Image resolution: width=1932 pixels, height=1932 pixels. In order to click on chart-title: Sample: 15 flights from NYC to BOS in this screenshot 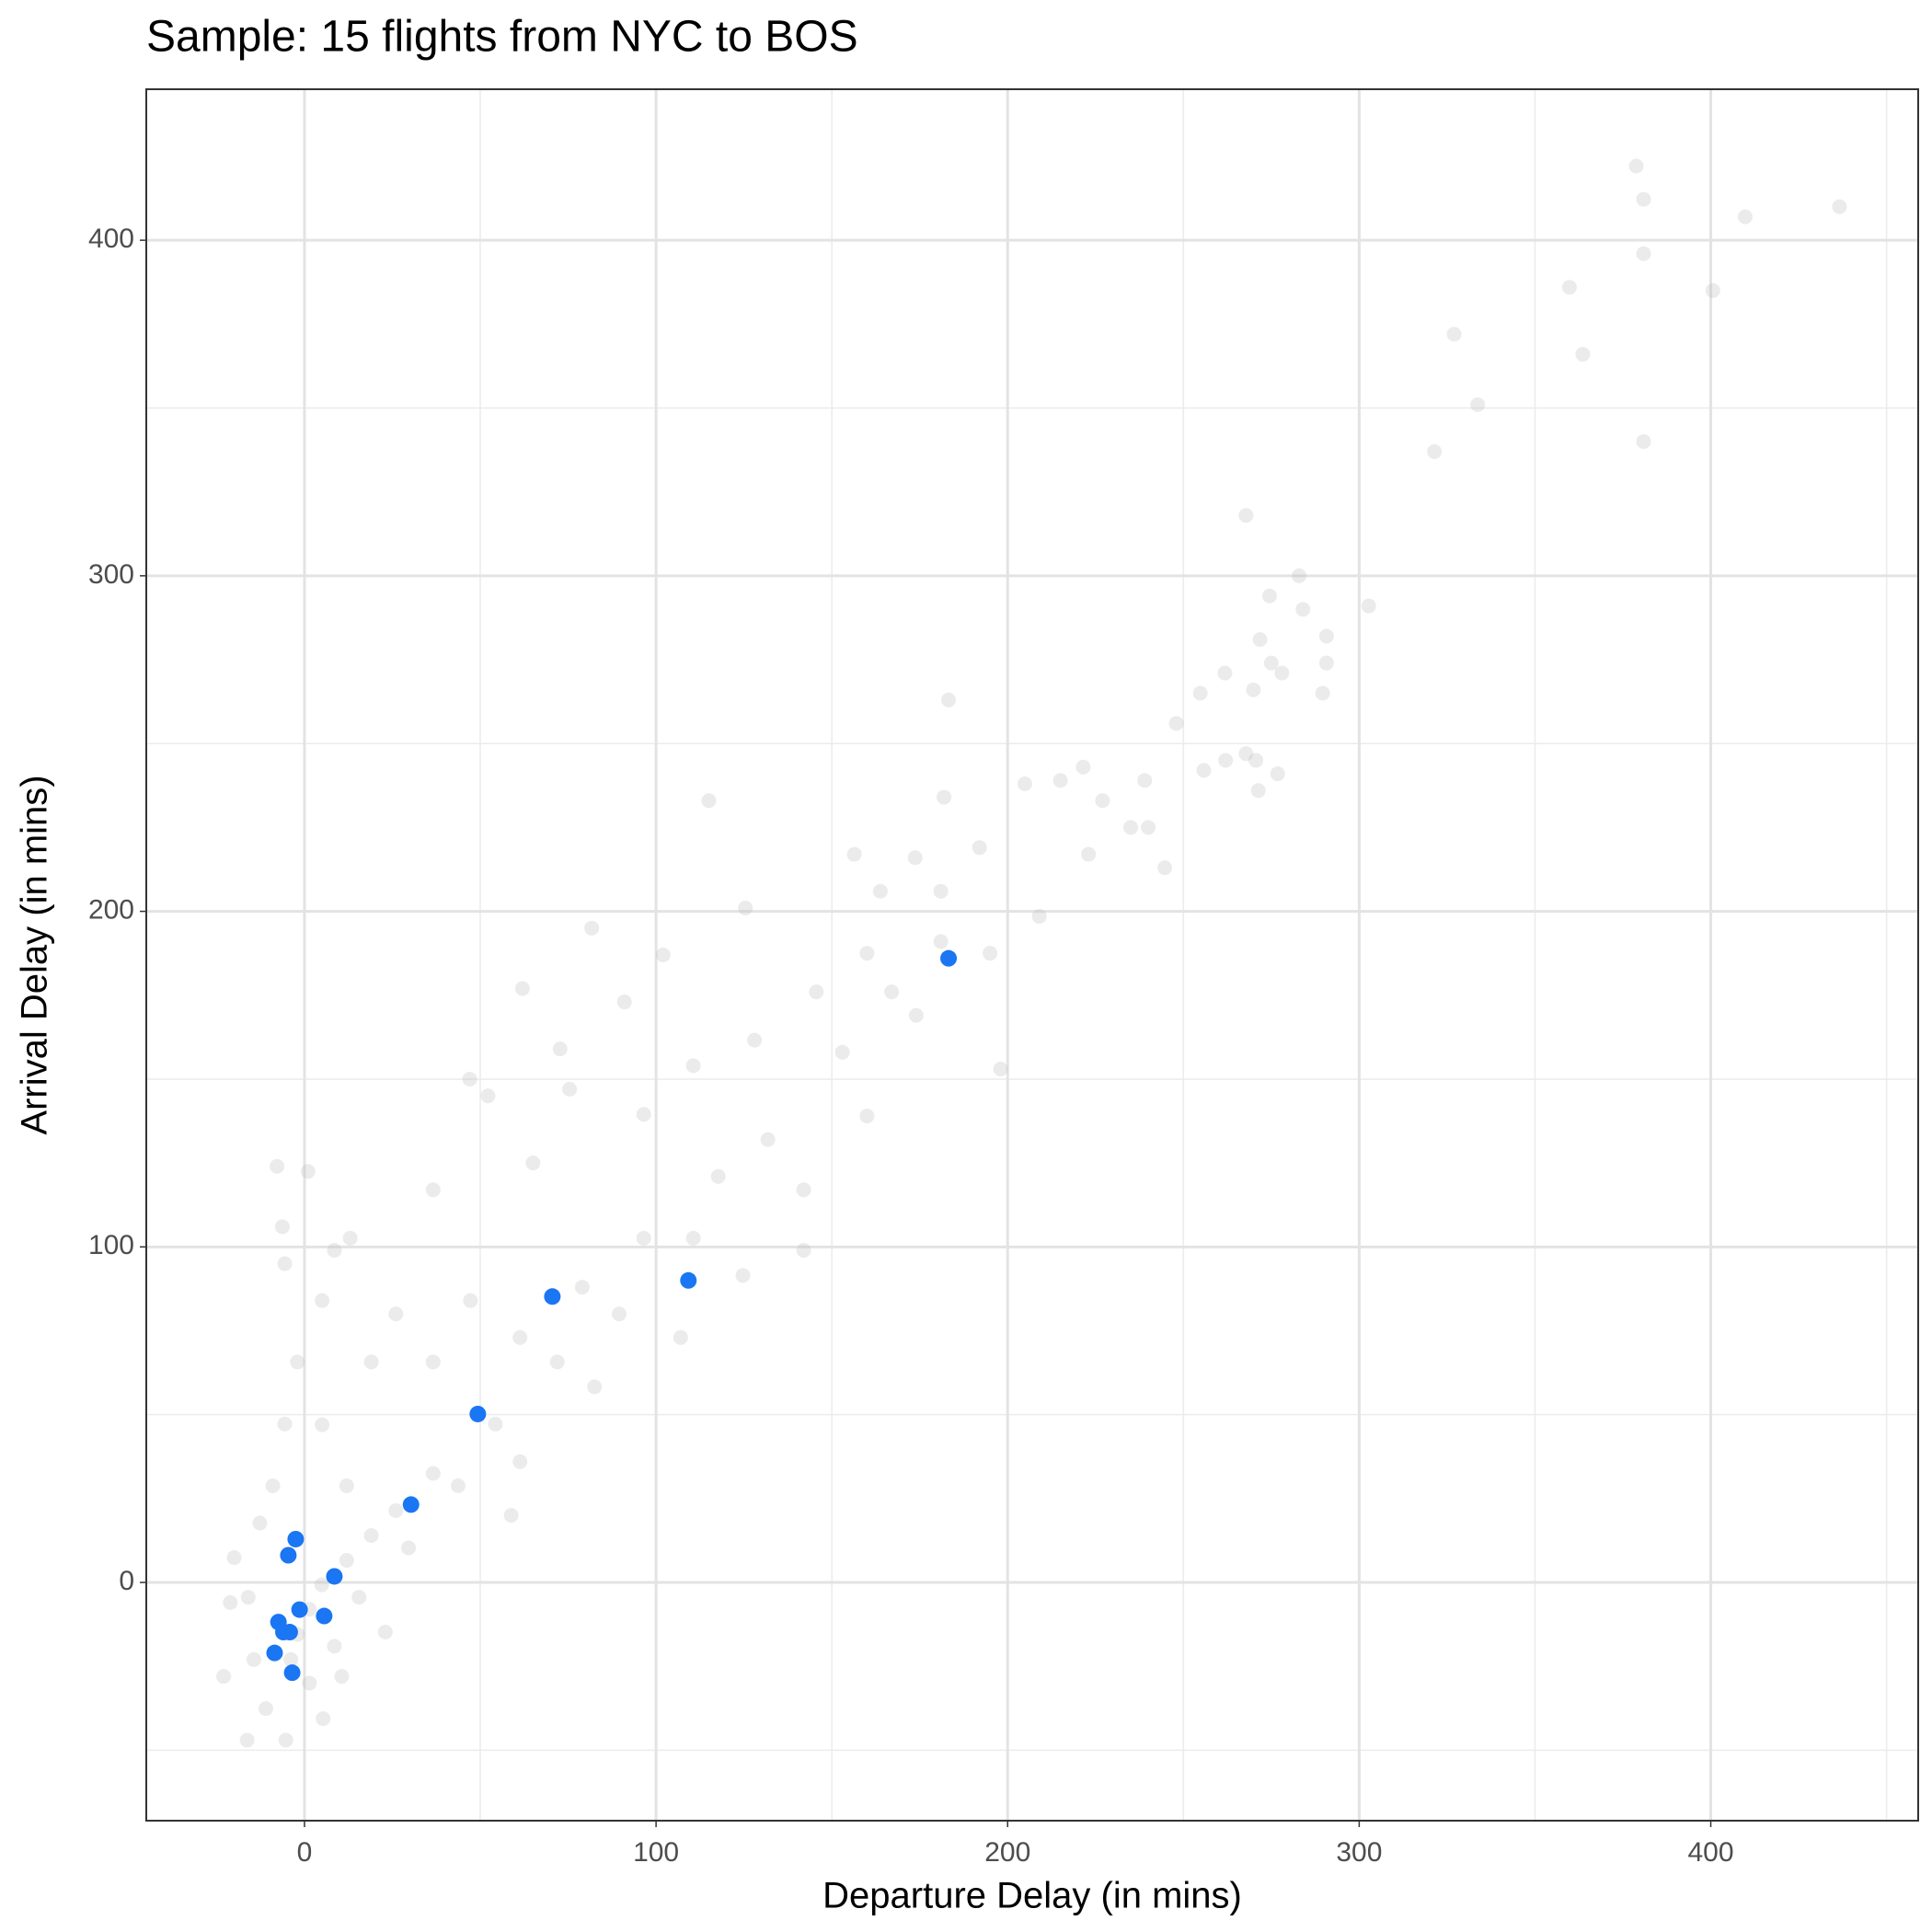, I will do `click(502, 37)`.